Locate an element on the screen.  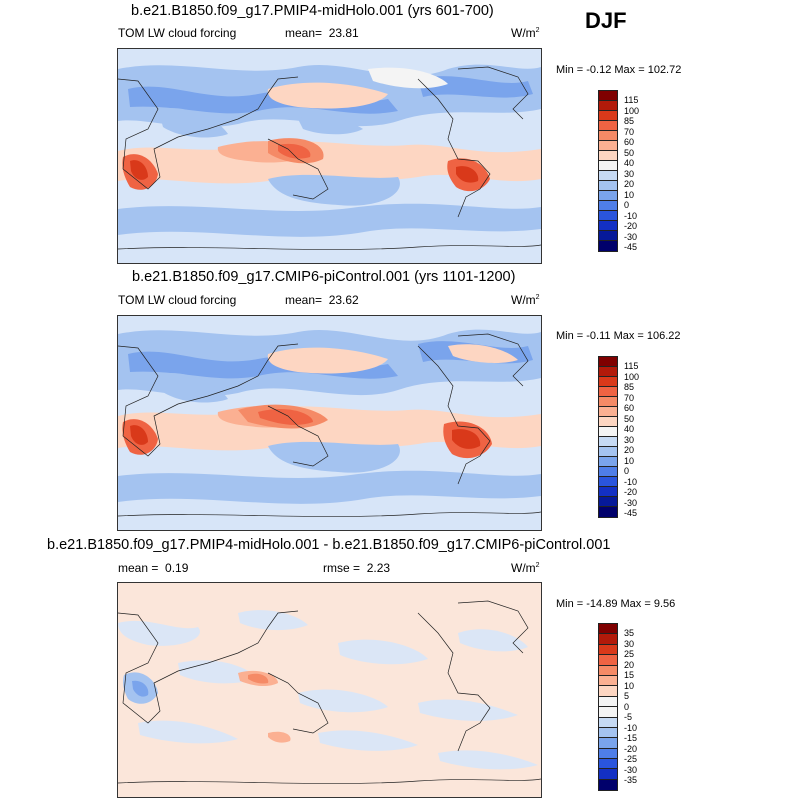
panel1-minmax: Min = -0.12 Max = 102.72 is located at coordinates (619, 70).